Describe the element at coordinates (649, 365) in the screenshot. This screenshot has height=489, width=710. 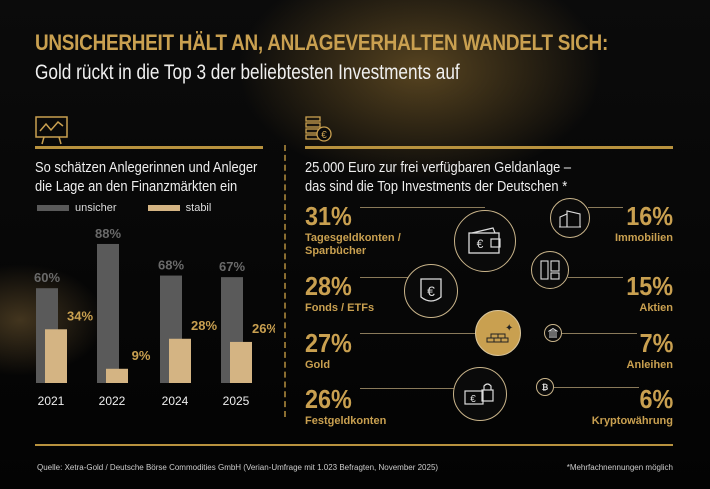
I see `item-label: Anleihen` at that location.